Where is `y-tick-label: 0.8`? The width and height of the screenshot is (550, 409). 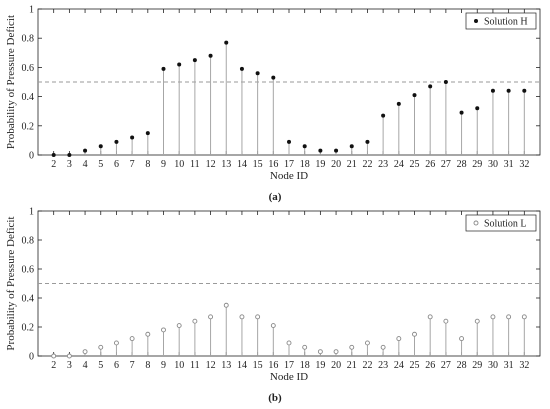 y-tick-label: 0.8 is located at coordinates (28, 241).